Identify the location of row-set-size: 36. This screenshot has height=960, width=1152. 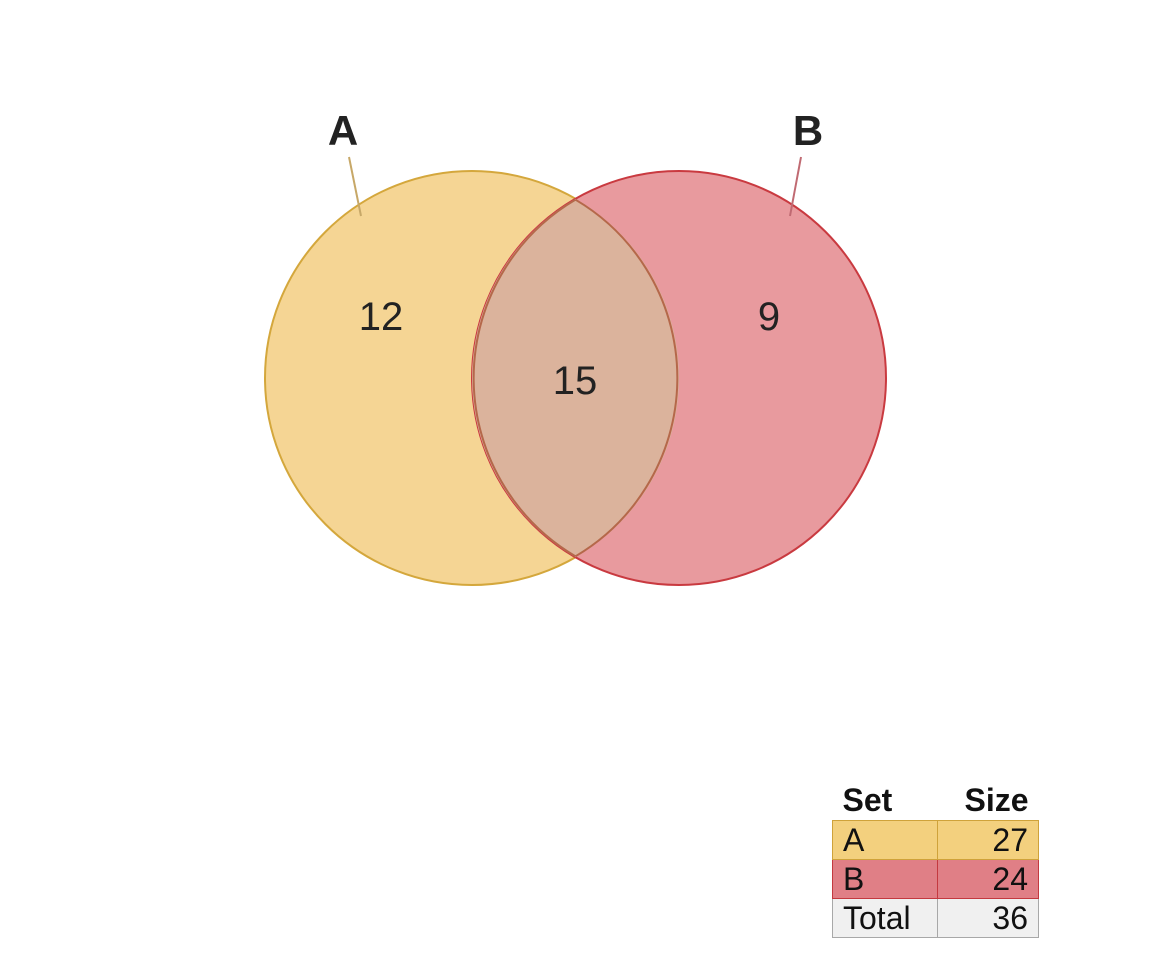
(988, 918).